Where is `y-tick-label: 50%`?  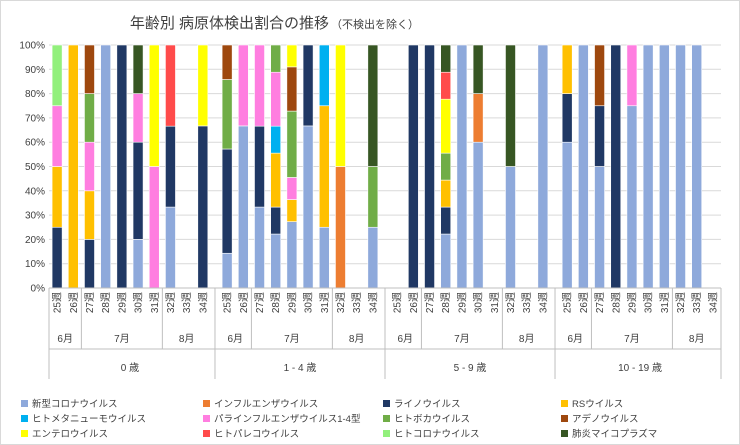 y-tick-label: 50% is located at coordinates (35, 167).